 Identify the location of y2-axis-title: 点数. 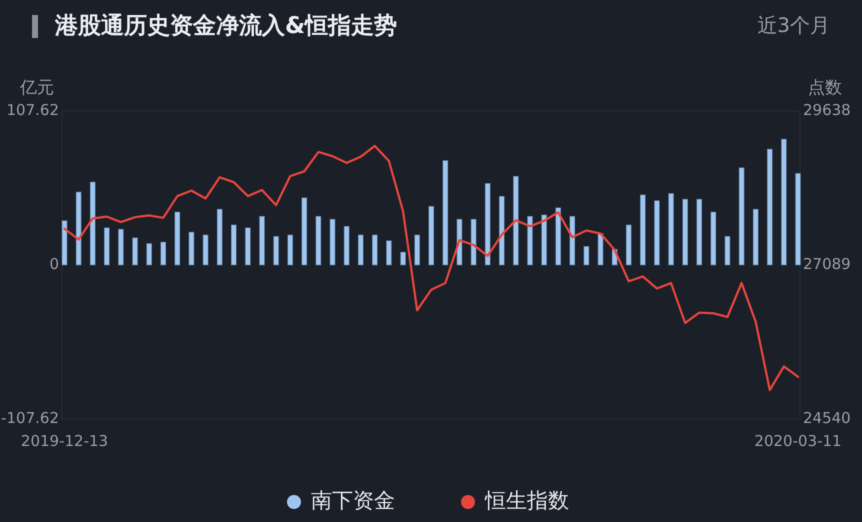
(825, 88).